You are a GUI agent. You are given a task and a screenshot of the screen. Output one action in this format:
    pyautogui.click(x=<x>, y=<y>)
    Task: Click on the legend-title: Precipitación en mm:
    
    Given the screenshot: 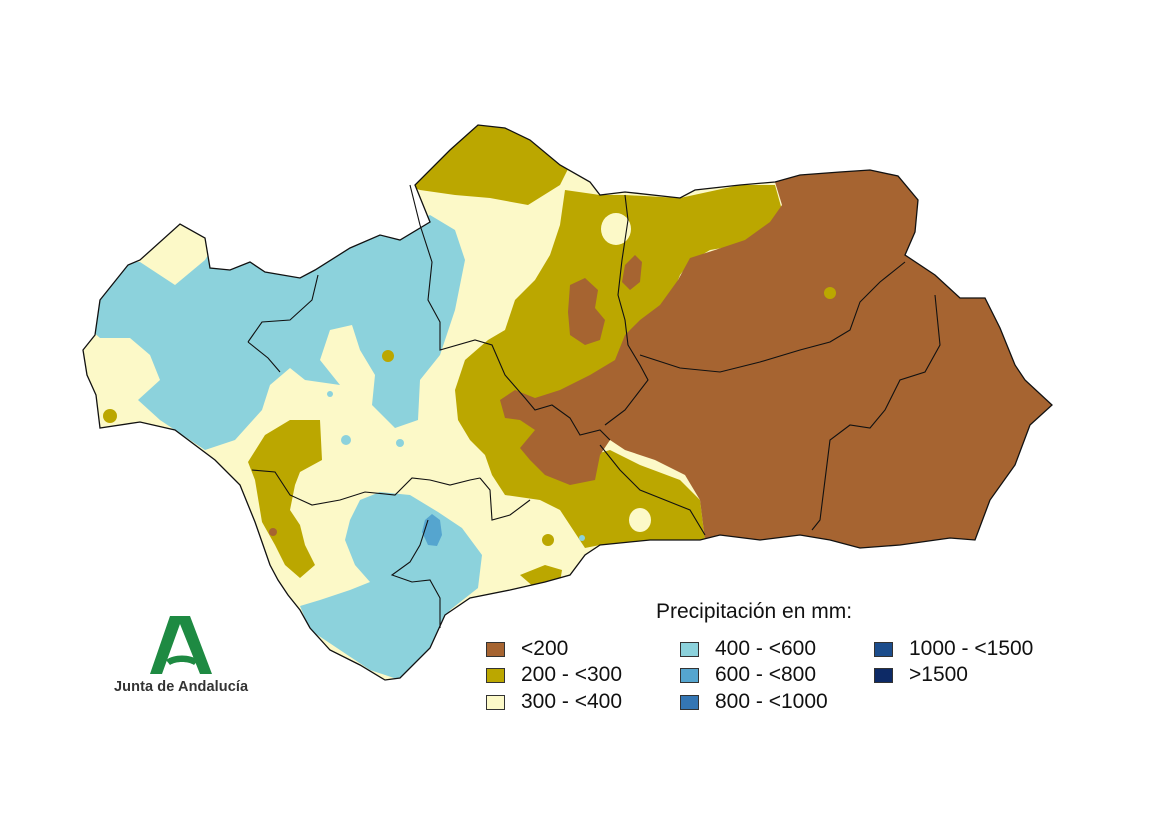 What is the action you would take?
    pyautogui.click(x=754, y=611)
    